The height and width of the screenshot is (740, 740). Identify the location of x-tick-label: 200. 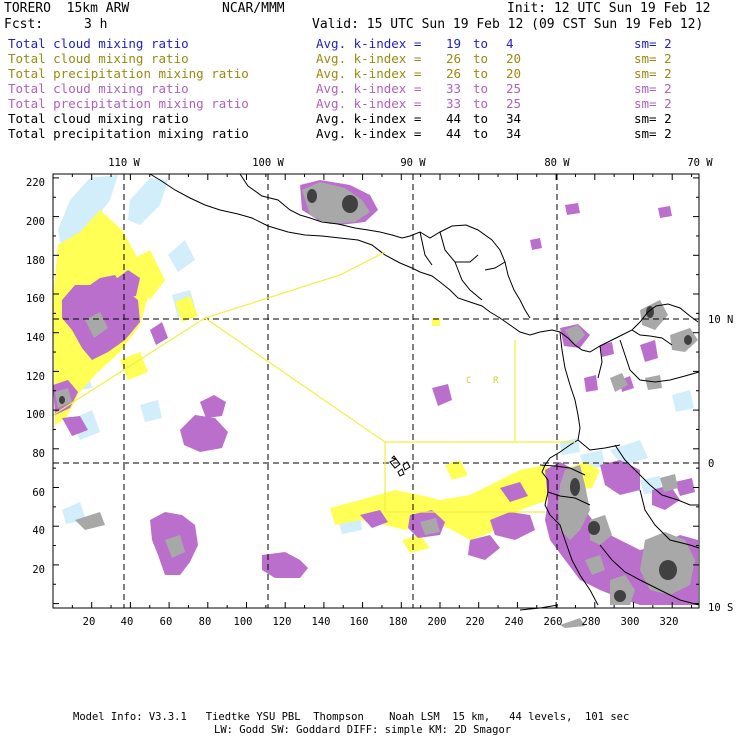
(437, 622).